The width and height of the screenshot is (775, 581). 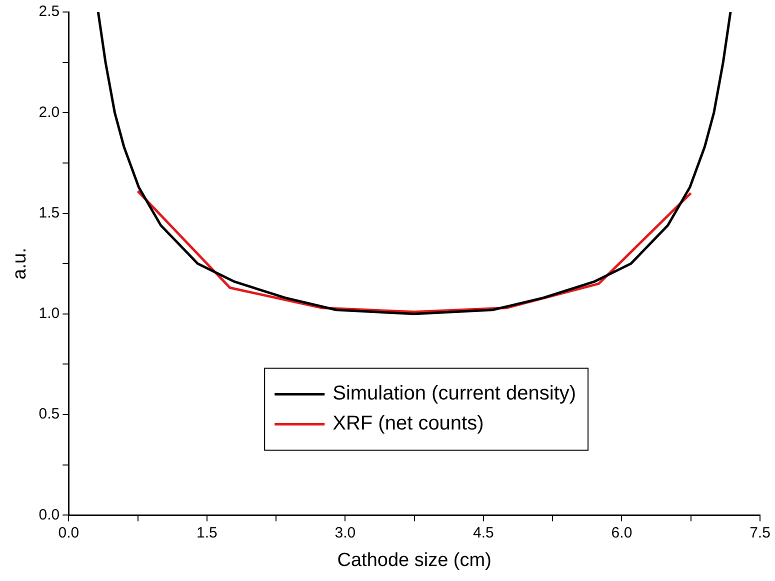 What do you see at coordinates (760, 533) in the screenshot?
I see `x-tick-label: 7.5` at bounding box center [760, 533].